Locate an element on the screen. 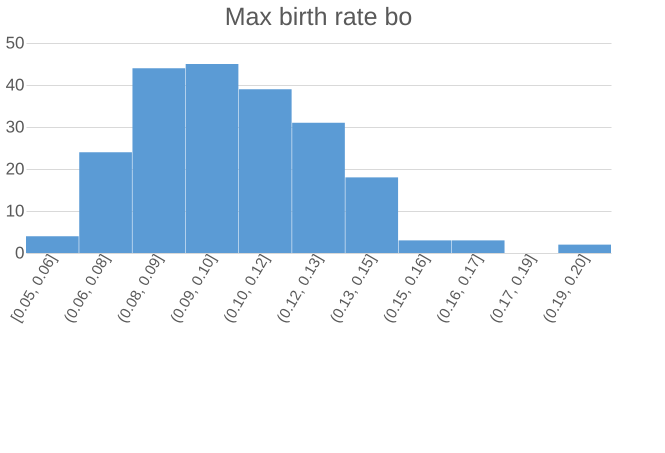 Image resolution: width=665 pixels, height=453 pixels. chart-title: Max birth rate bo is located at coordinates (318, 17).